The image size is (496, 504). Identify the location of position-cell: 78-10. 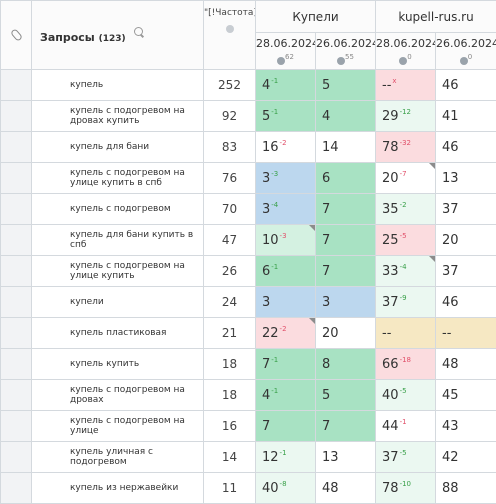
(406, 488).